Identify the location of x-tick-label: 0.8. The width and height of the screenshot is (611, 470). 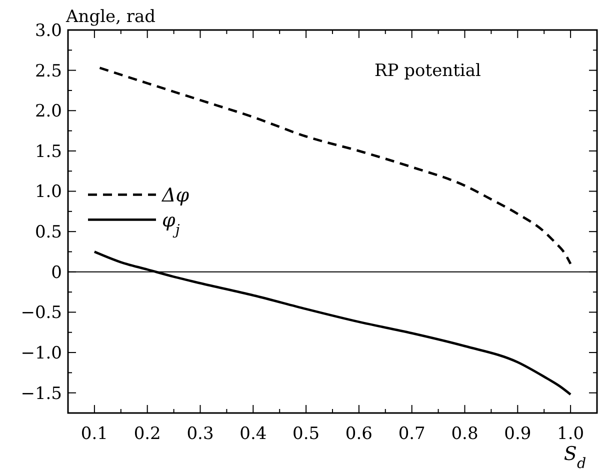
(464, 434).